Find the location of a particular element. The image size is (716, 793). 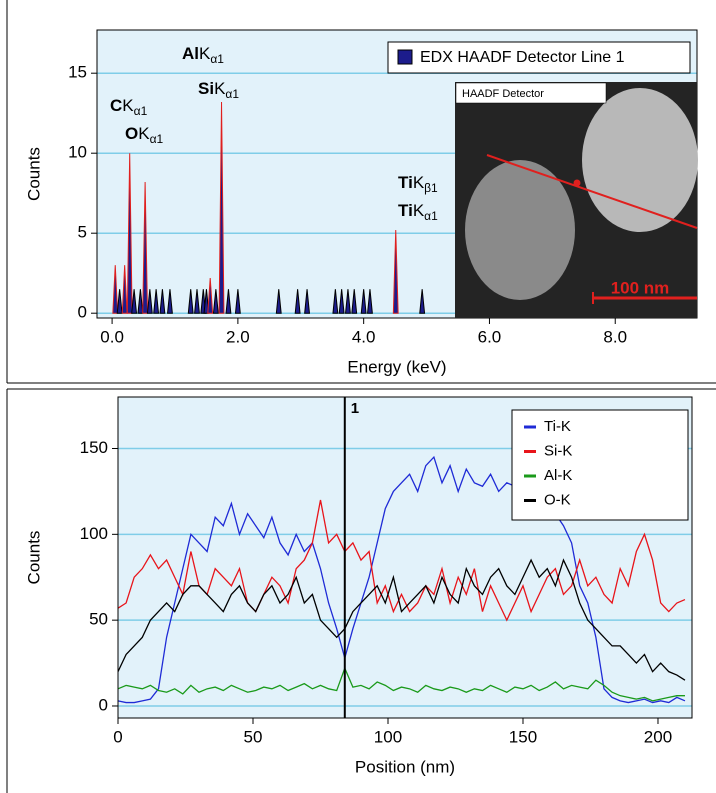

y-tick-label: 5 is located at coordinates (82, 232).